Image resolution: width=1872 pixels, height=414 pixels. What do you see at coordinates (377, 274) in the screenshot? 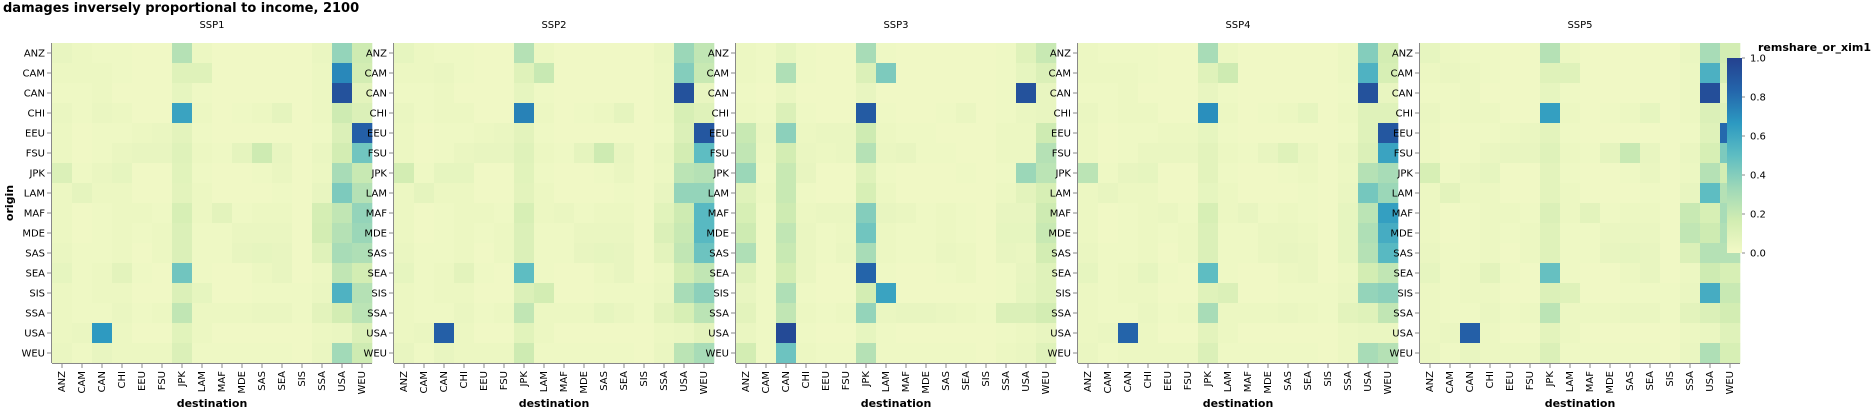
I see `y-tick-label: SEA` at bounding box center [377, 274].